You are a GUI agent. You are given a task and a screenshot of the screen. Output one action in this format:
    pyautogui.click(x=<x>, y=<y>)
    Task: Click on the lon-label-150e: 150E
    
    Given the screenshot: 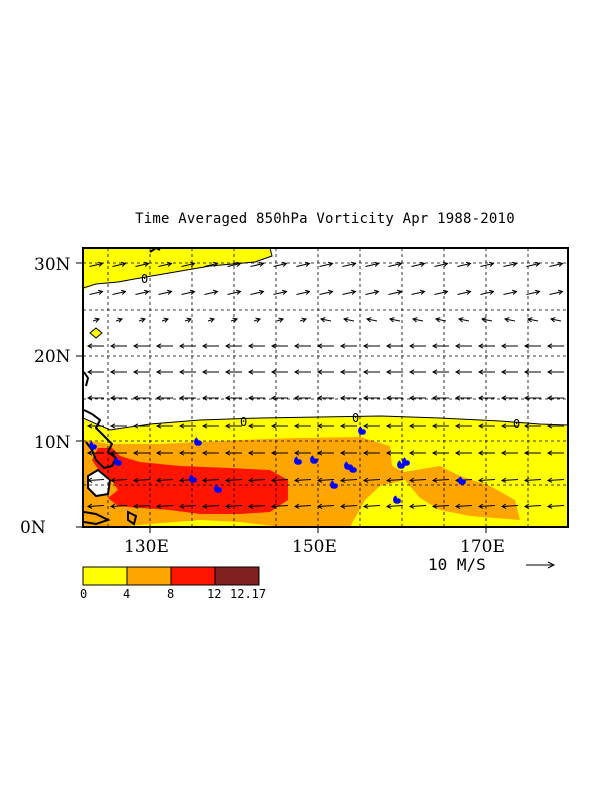 What is the action you would take?
    pyautogui.click(x=314, y=547)
    